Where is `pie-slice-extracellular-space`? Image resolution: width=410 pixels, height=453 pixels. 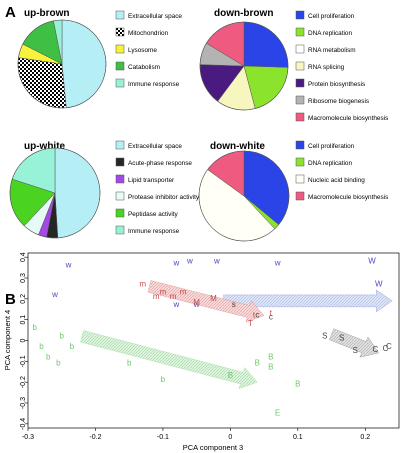 pie-slice-extracellular-space is located at coordinates (84, 64).